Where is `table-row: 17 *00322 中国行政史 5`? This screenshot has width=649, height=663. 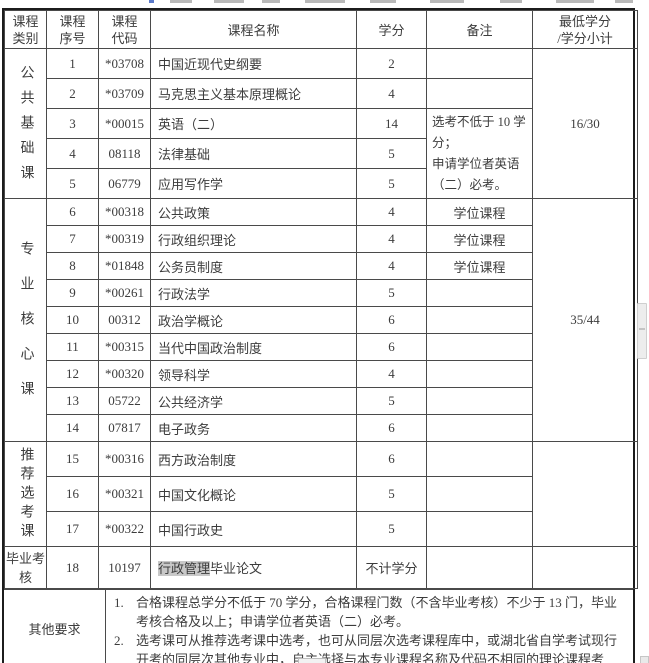
table-row: 17 *00322 中国行政史 5 is located at coordinates (321, 529).